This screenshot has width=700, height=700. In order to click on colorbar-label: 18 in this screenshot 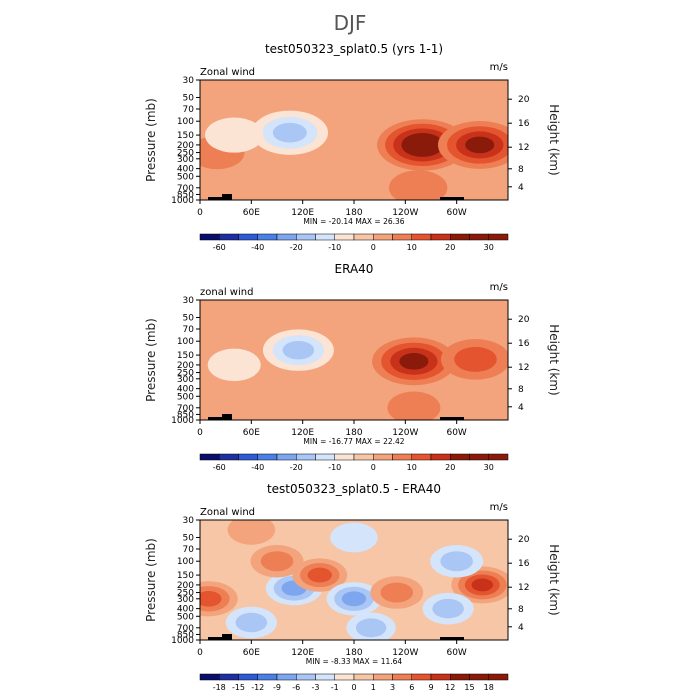, I will do `click(489, 687)`.